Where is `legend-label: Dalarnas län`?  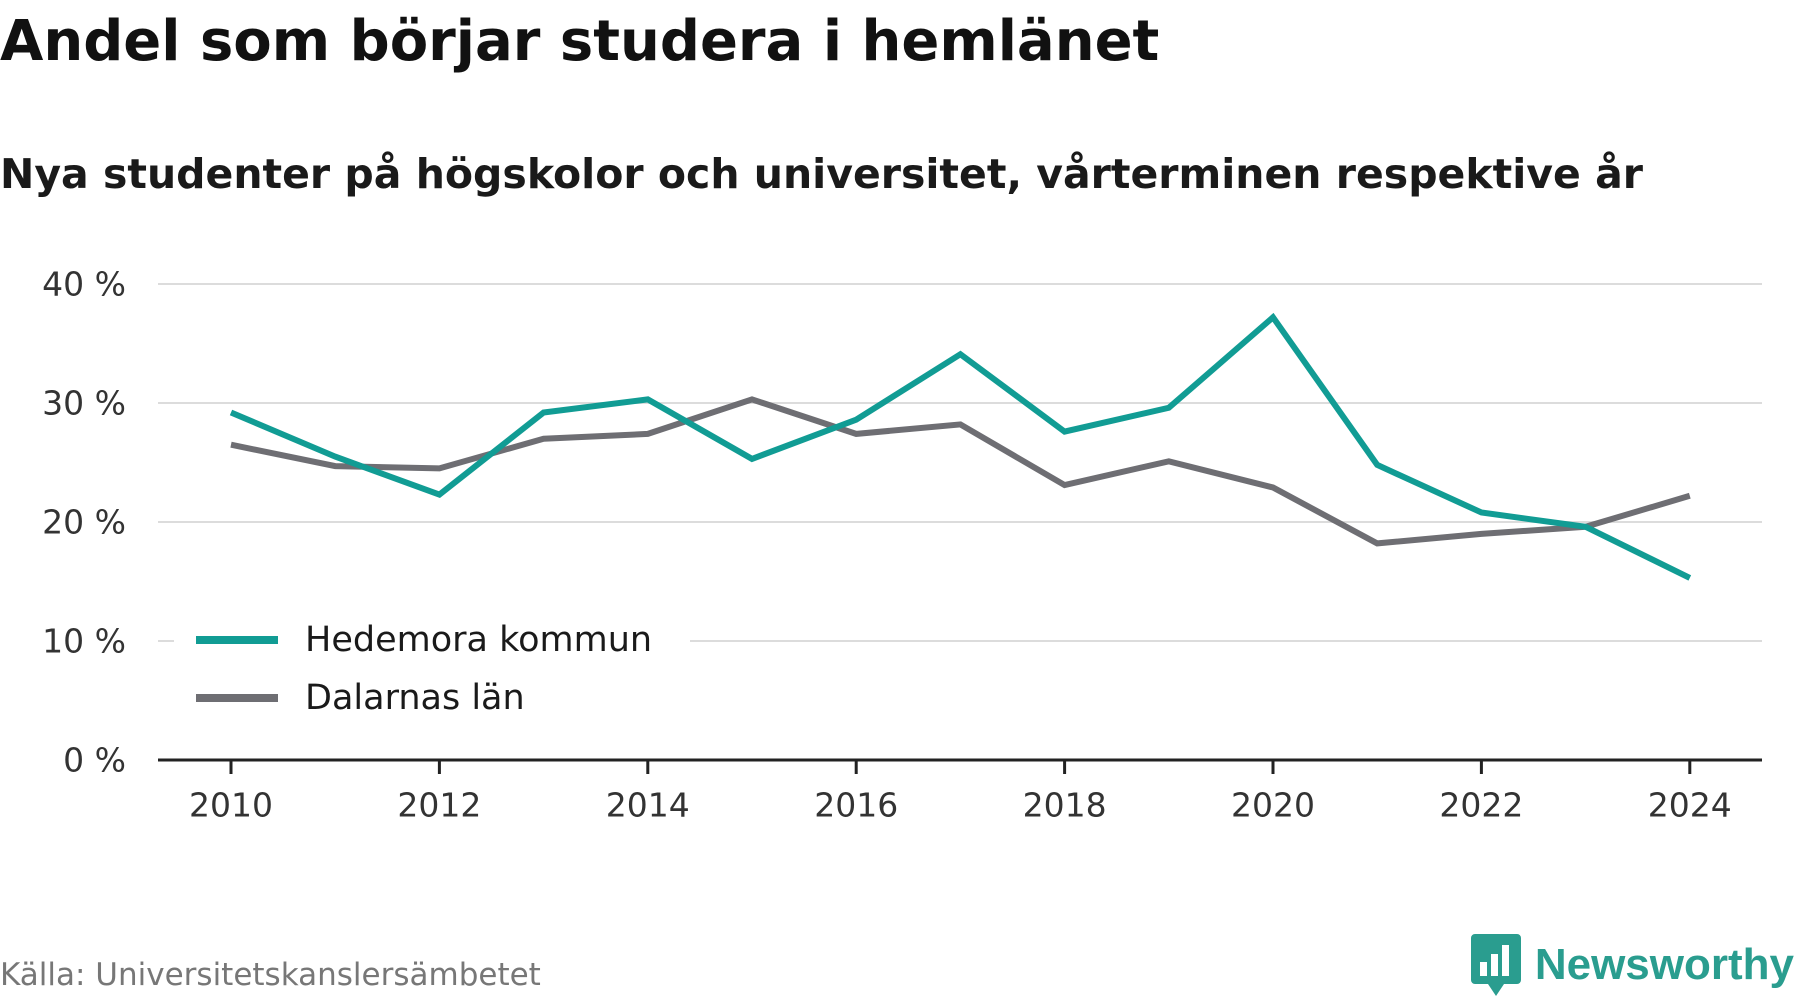
legend-label: Dalarnas län is located at coordinates (415, 698).